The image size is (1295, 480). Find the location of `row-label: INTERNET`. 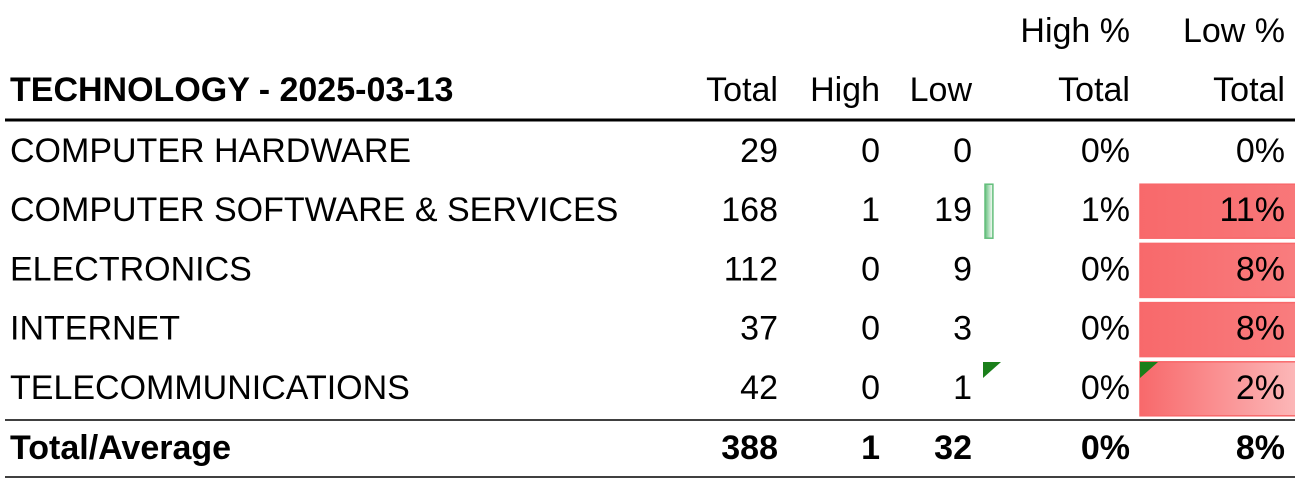

row-label: INTERNET is located at coordinates (95, 329).